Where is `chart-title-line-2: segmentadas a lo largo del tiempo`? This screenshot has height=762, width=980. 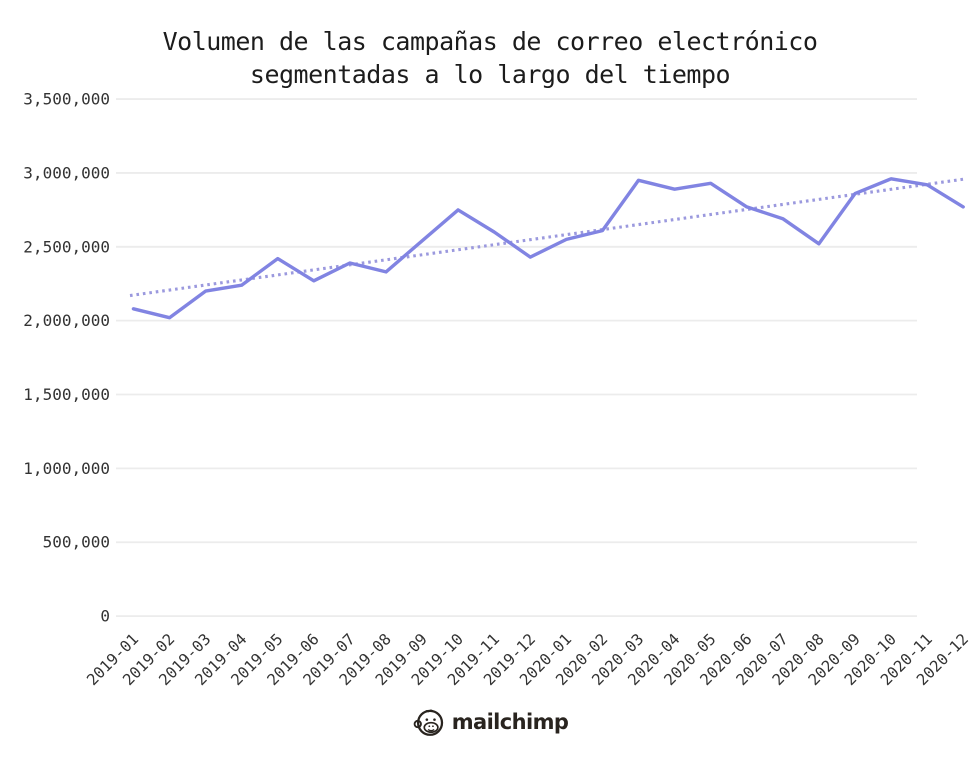 chart-title-line-2: segmentadas a lo largo del tiempo is located at coordinates (490, 74).